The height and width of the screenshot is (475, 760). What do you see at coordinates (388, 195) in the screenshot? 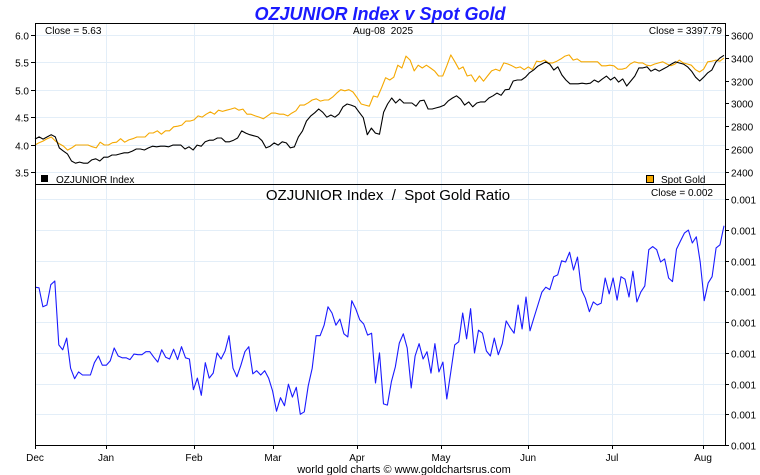
I see `ratio-panel-title: OZJUNIOR Index / Spot Gold Ratio` at bounding box center [388, 195].